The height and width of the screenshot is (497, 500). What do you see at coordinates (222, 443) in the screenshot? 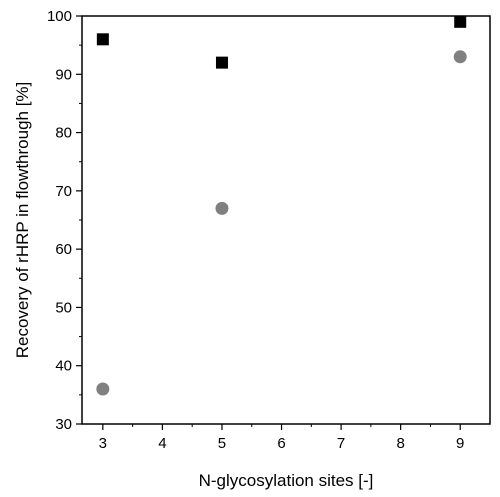
I see `x-tick-label: 5` at bounding box center [222, 443].